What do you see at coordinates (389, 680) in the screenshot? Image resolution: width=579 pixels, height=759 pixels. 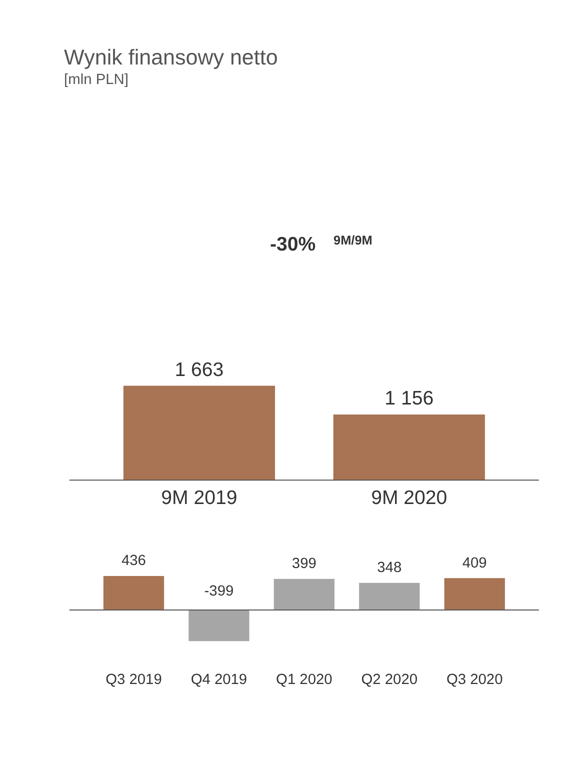 I see `x-tick-label: Q2 2020` at bounding box center [389, 680].